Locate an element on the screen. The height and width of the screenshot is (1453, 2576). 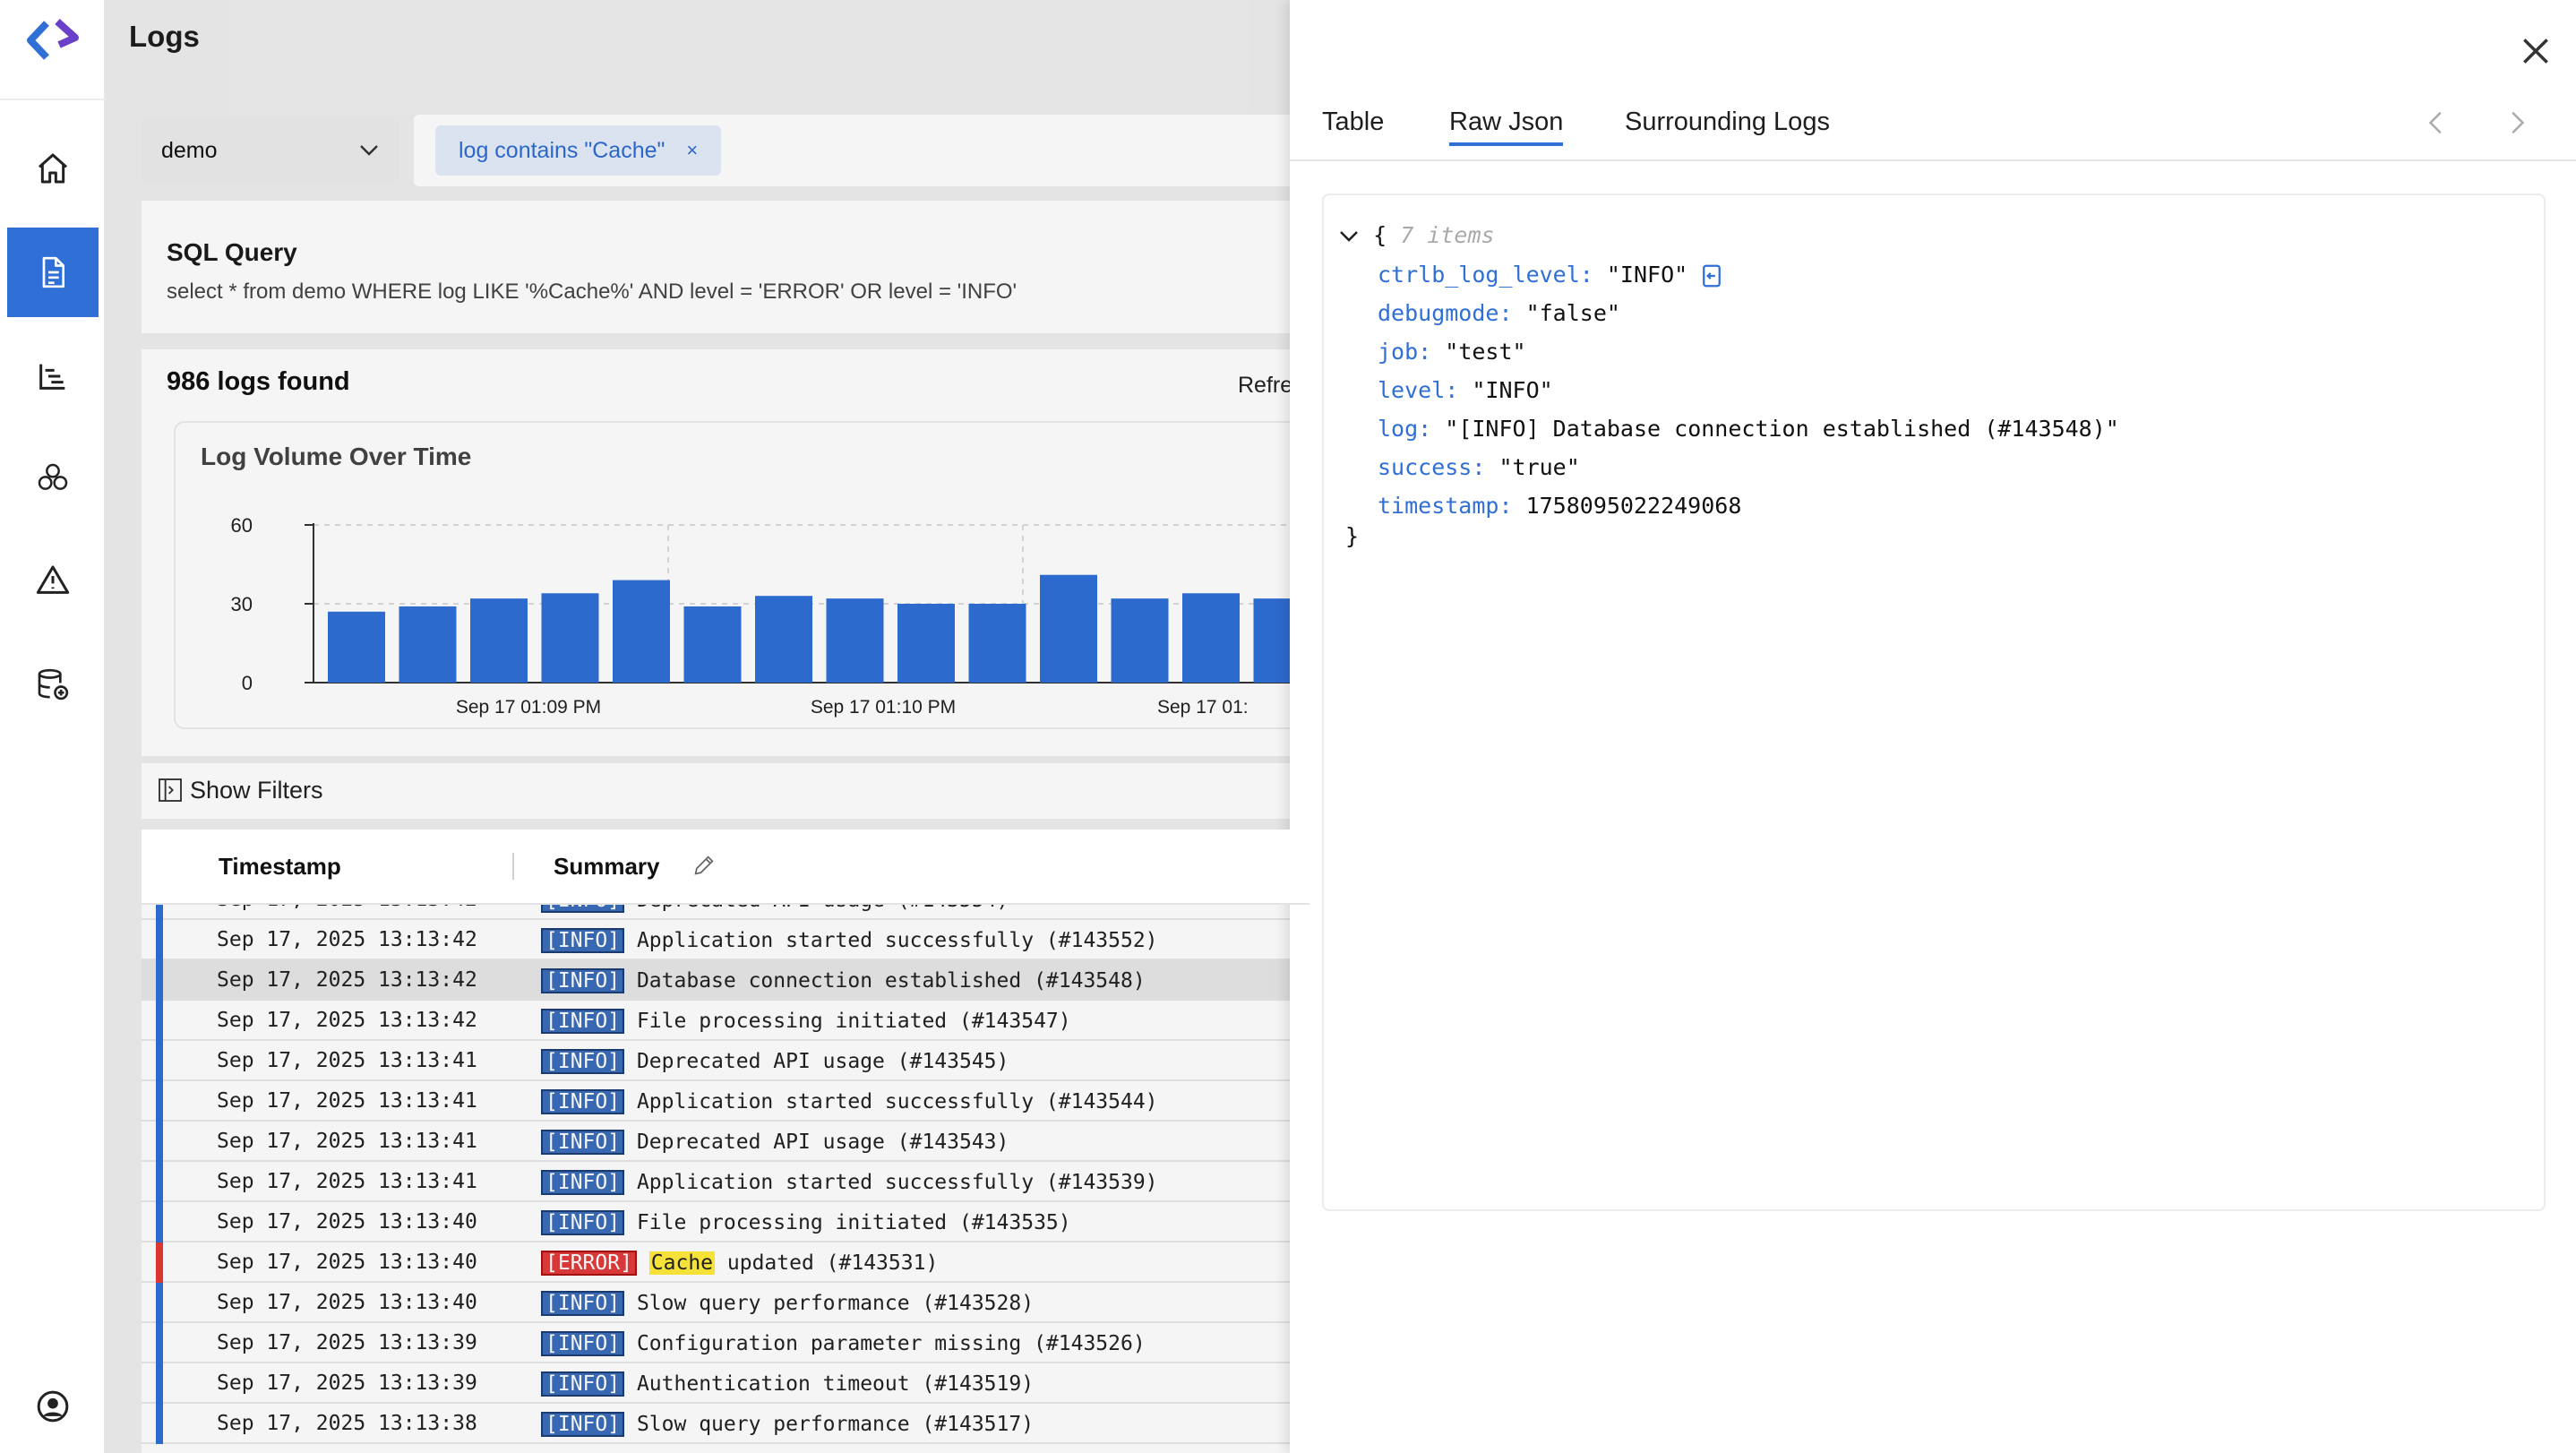
x-tick-label: Sep 17 01:09 PM is located at coordinates (528, 707).